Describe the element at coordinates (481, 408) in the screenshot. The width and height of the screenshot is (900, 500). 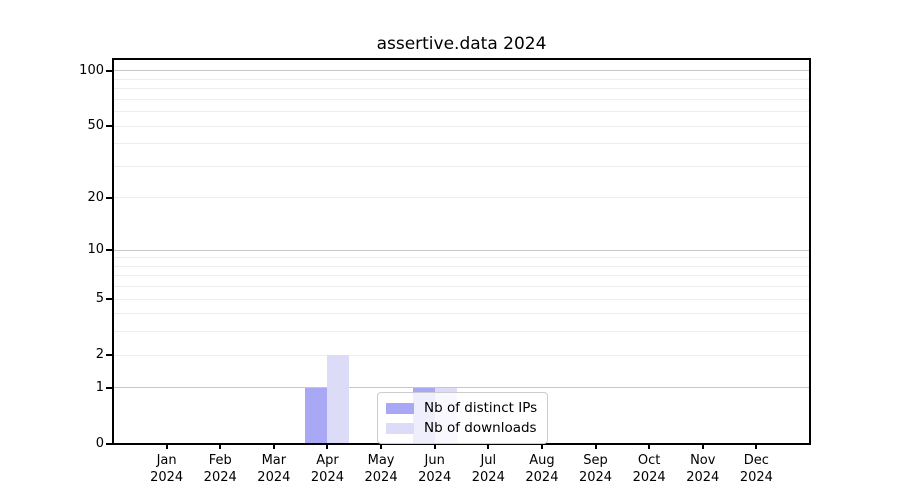
I see `legend-label: Nb of distinct IPs` at that location.